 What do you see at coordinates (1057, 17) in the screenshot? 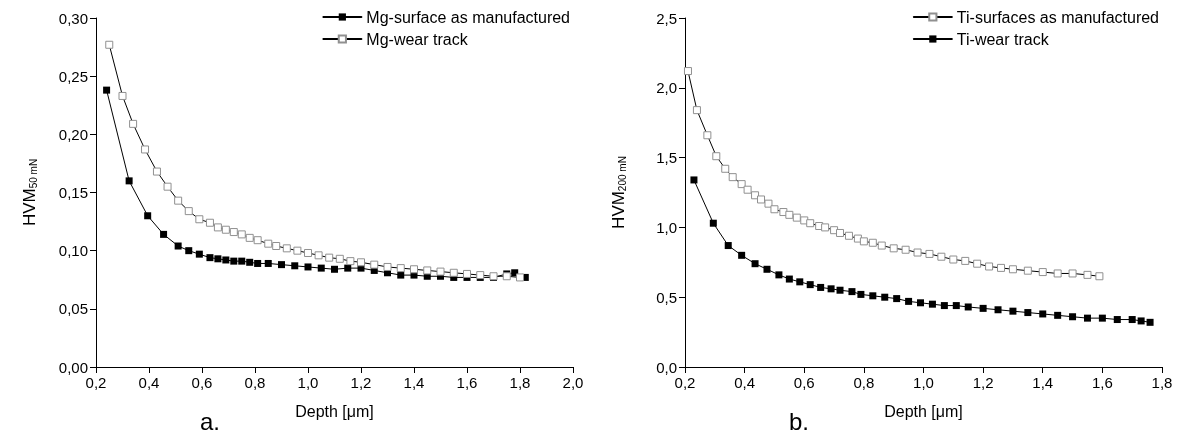
I see `legend-label: Ti-surfaces as manufactured` at bounding box center [1057, 17].